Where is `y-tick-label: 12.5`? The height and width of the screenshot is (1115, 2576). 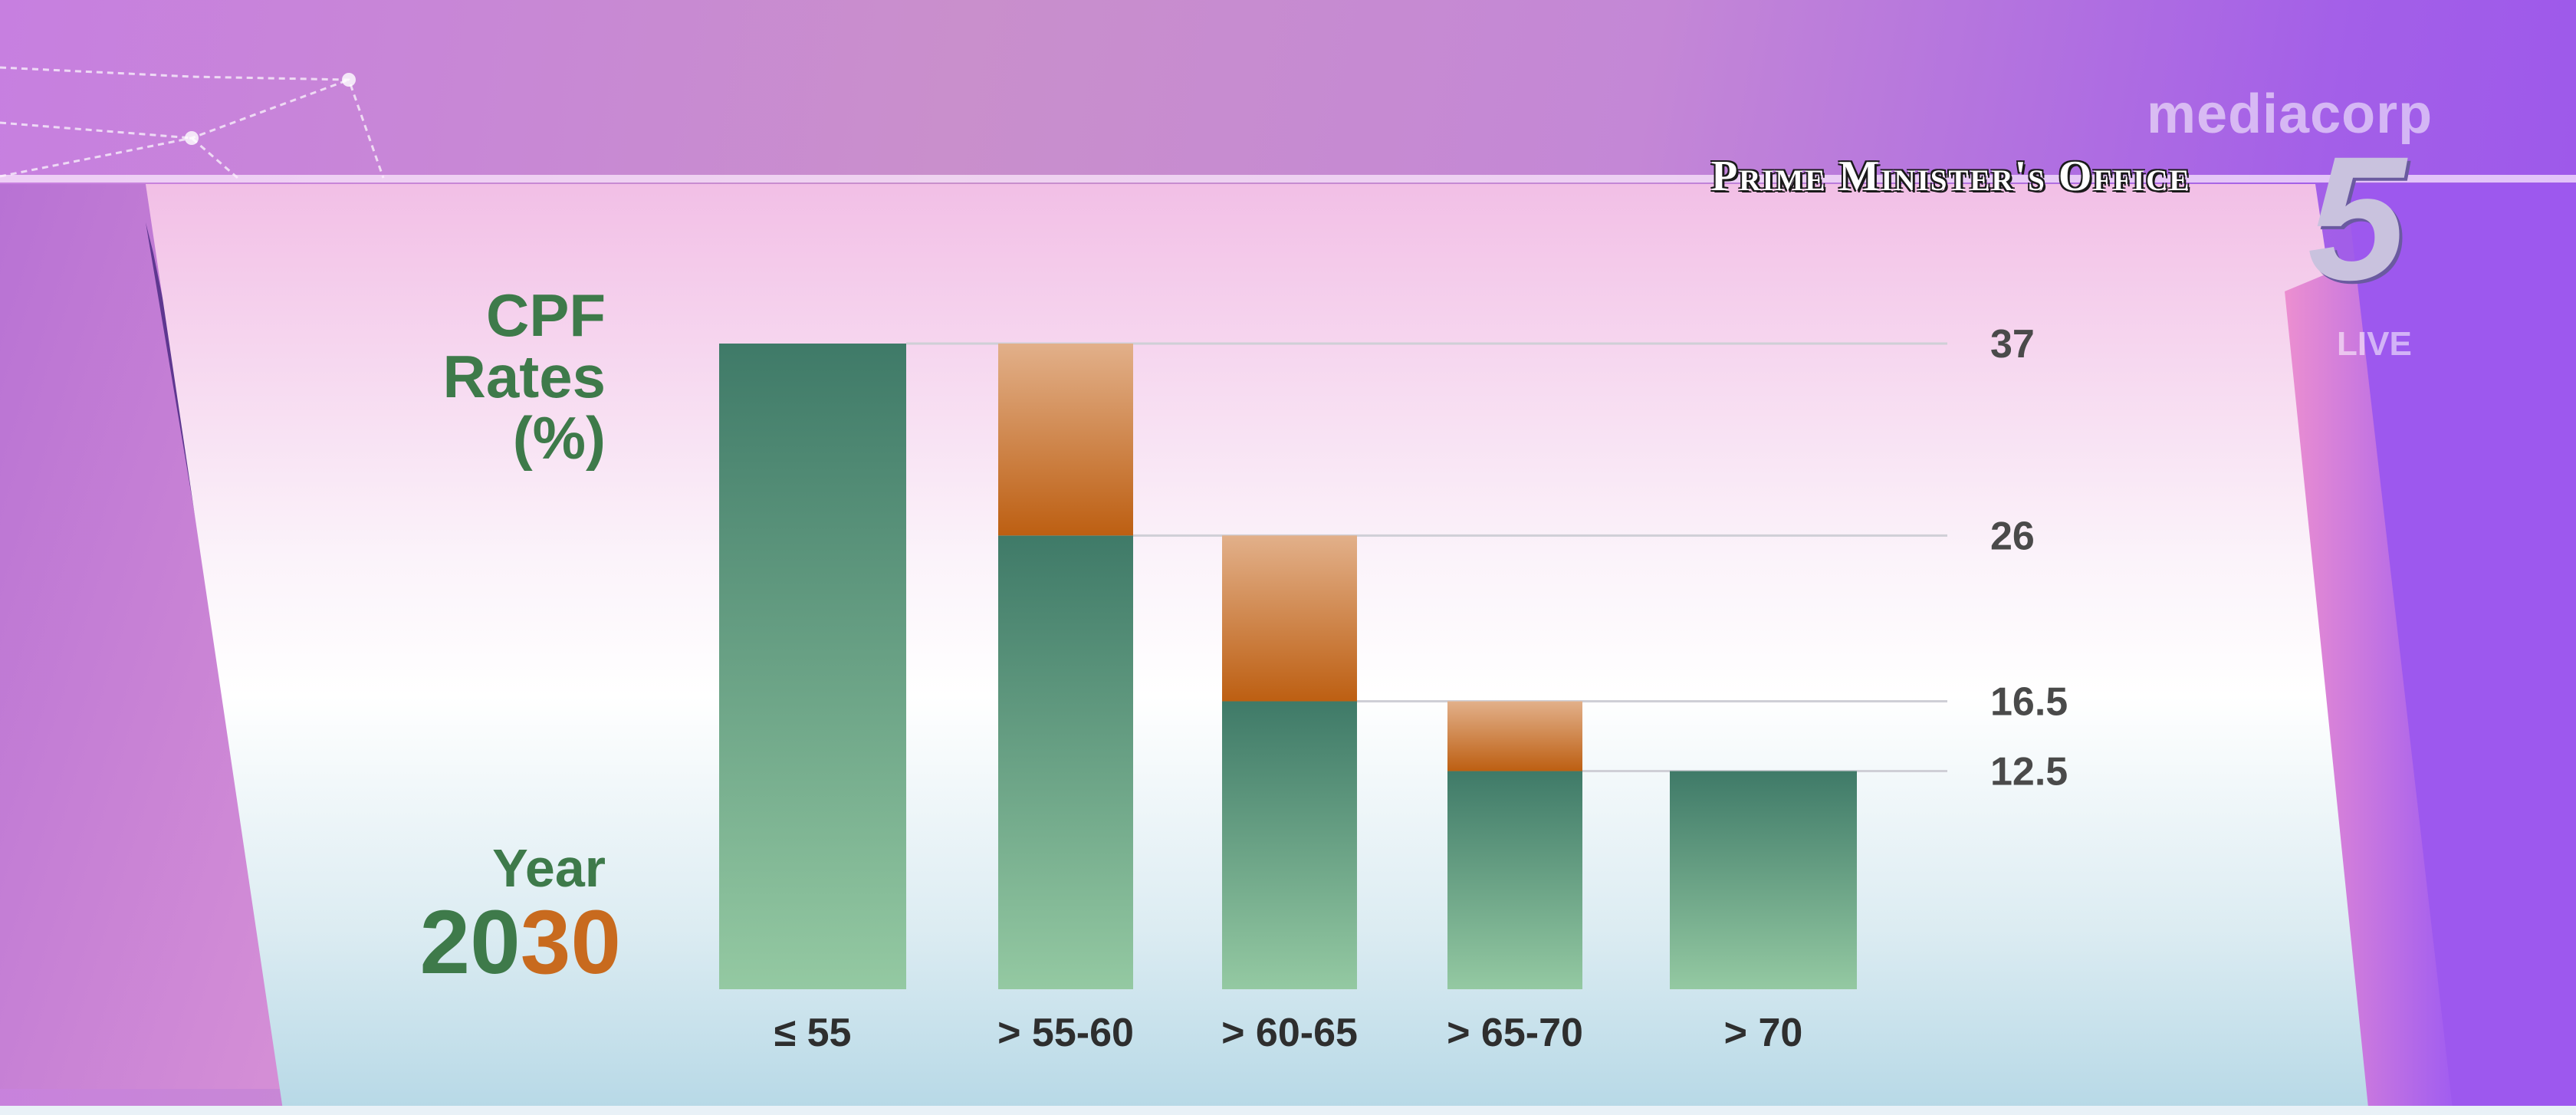
y-tick-label: 12.5 is located at coordinates (2029, 772).